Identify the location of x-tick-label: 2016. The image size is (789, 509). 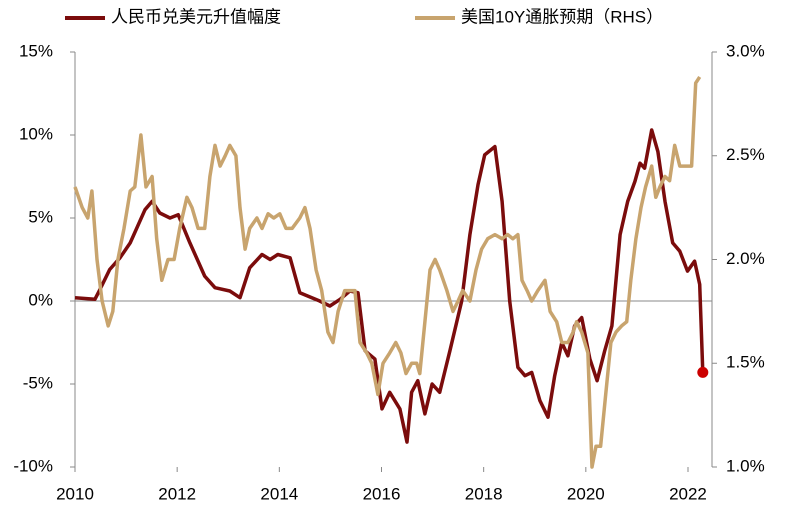
(382, 493).